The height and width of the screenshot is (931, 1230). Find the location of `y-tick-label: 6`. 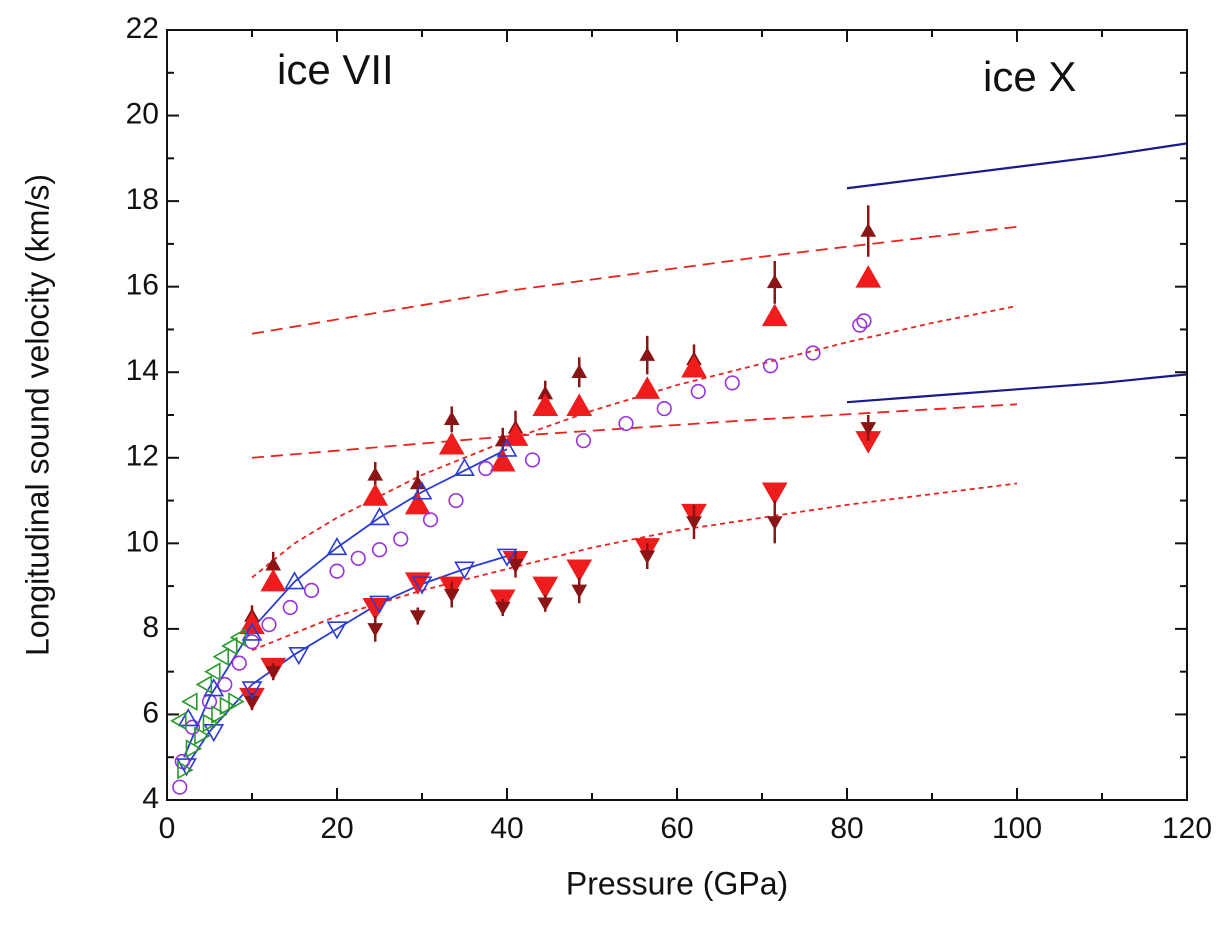

y-tick-label: 6 is located at coordinates (150, 712).